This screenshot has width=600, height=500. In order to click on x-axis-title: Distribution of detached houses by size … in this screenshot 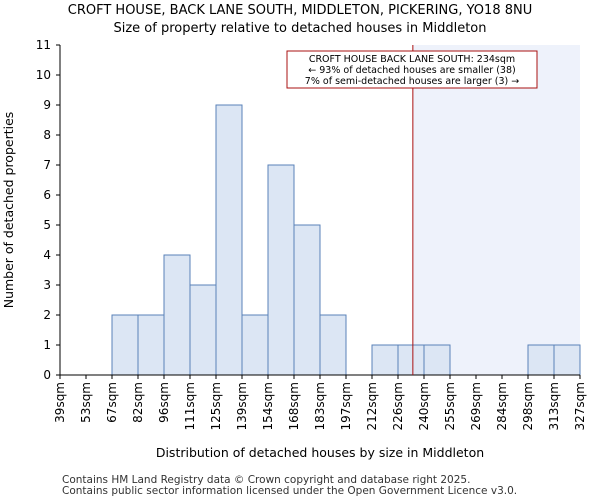, I will do `click(320, 452)`.